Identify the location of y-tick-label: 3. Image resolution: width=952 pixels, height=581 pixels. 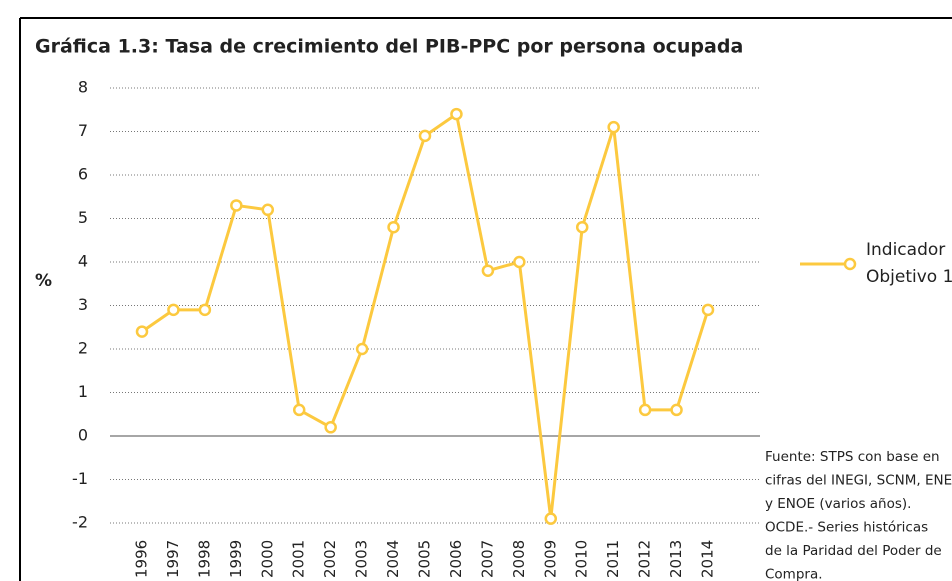
(83, 304).